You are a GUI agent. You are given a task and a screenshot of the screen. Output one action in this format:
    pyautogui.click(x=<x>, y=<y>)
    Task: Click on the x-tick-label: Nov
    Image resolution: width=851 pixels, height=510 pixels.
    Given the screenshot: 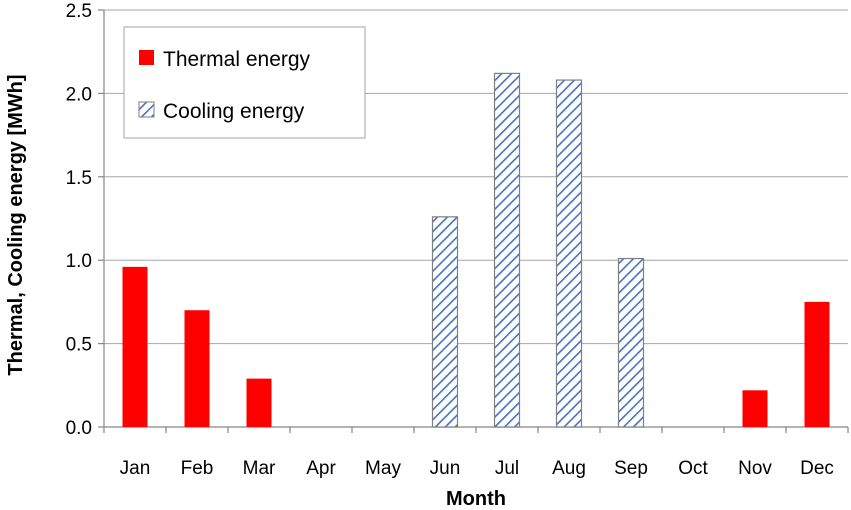 What is the action you would take?
    pyautogui.click(x=755, y=468)
    